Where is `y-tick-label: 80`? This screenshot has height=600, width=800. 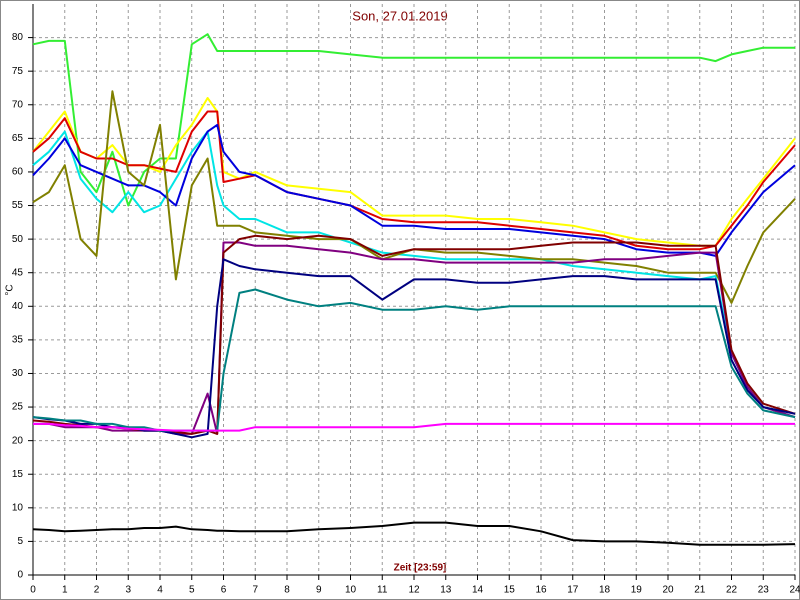
y-tick-label: 80 is located at coordinates (18, 37).